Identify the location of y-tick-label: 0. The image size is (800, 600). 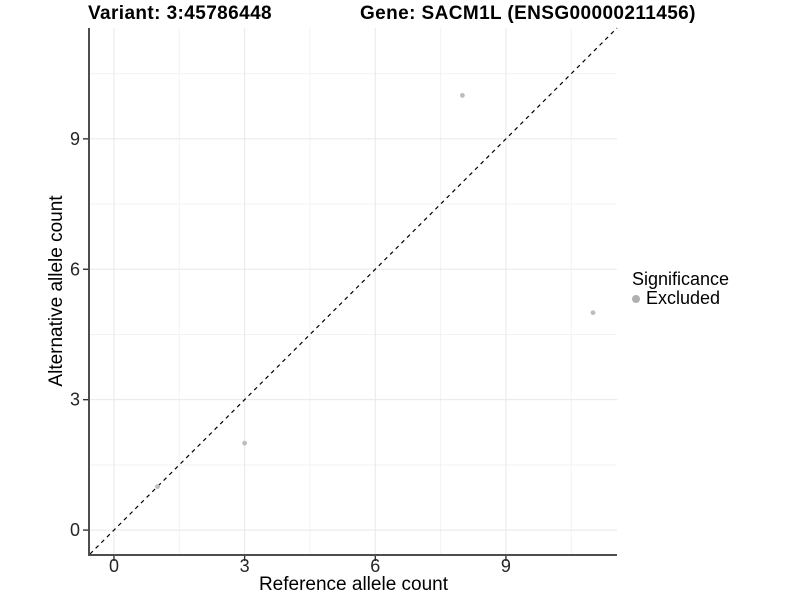
(75, 530).